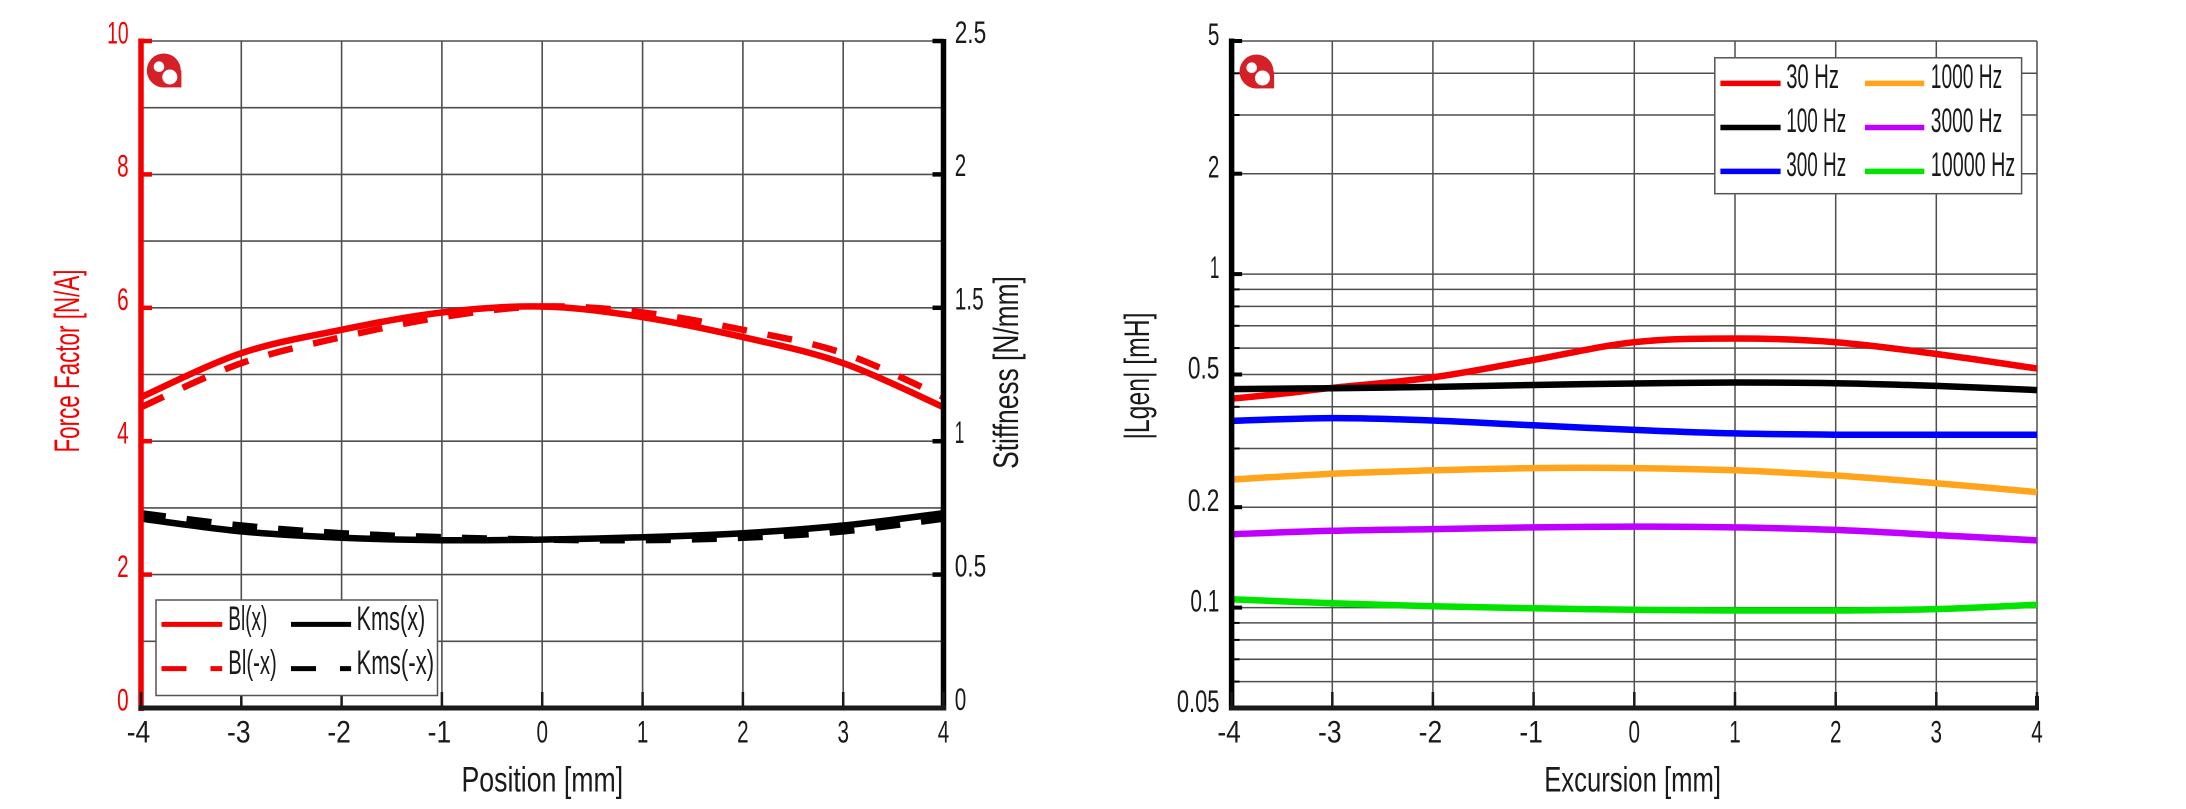  I want to click on svg-text: 300 Hz, so click(1816, 165).